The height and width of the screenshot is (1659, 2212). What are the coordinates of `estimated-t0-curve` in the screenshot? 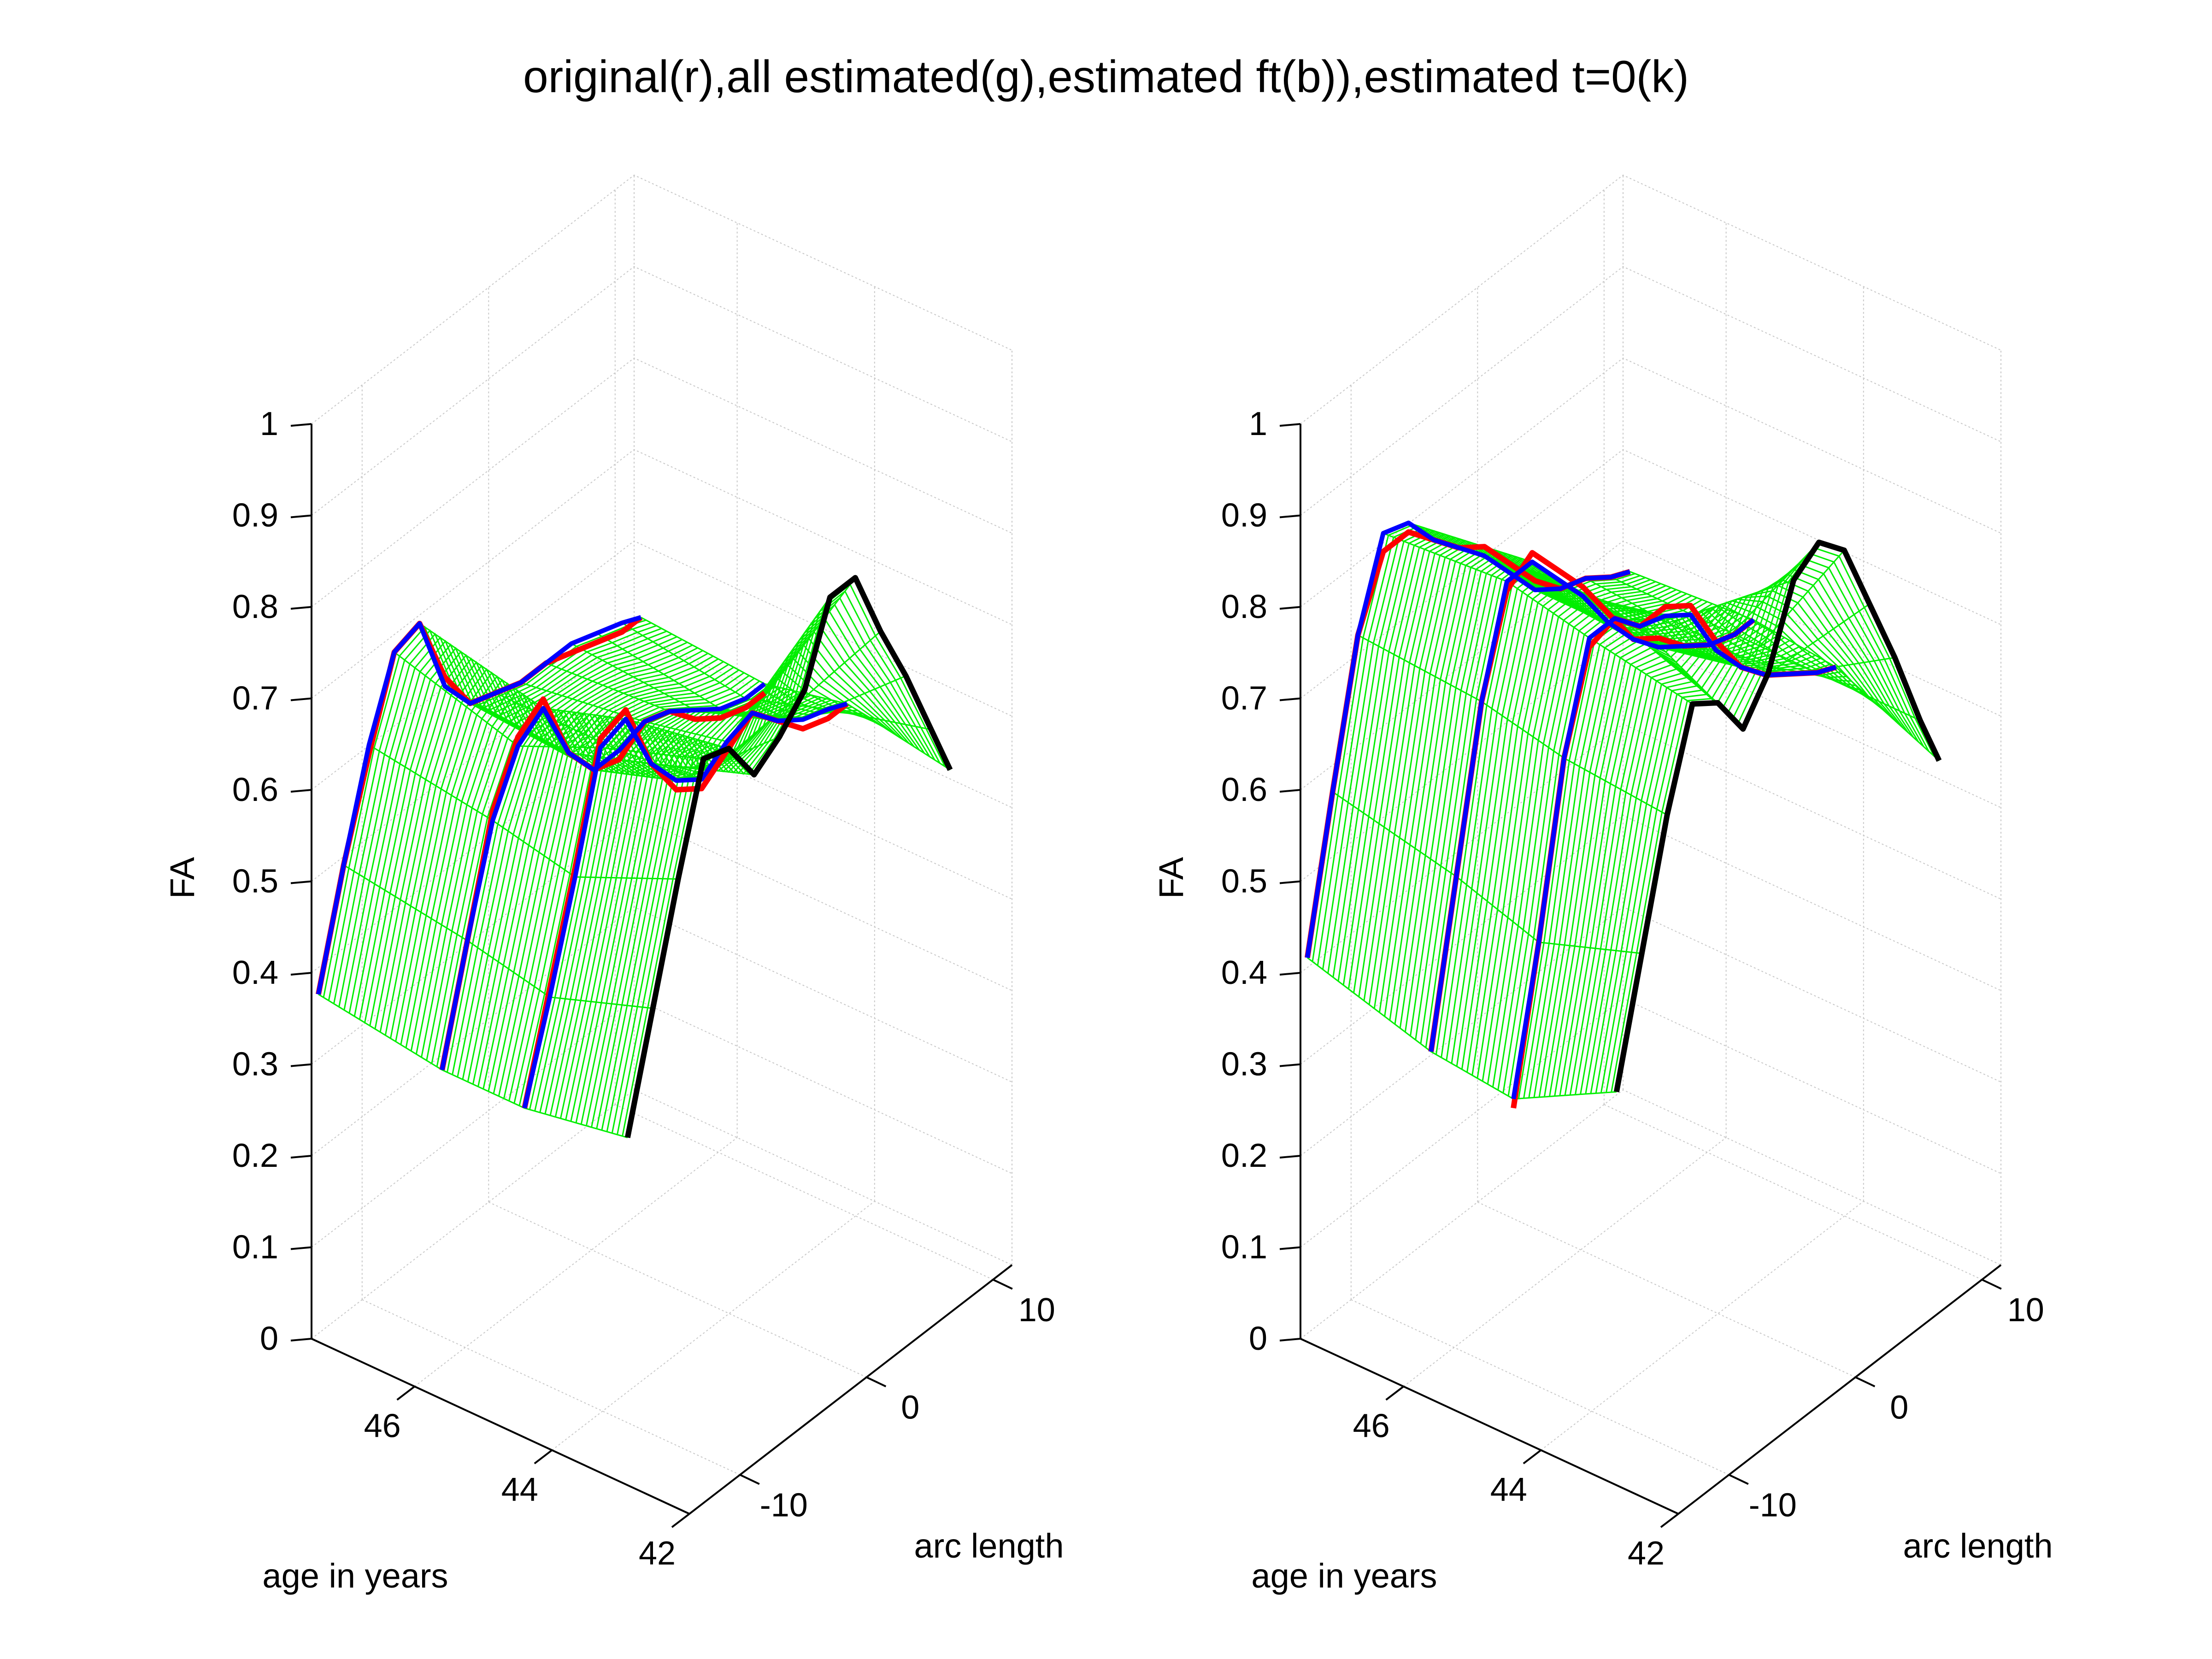 It's located at (788, 856).